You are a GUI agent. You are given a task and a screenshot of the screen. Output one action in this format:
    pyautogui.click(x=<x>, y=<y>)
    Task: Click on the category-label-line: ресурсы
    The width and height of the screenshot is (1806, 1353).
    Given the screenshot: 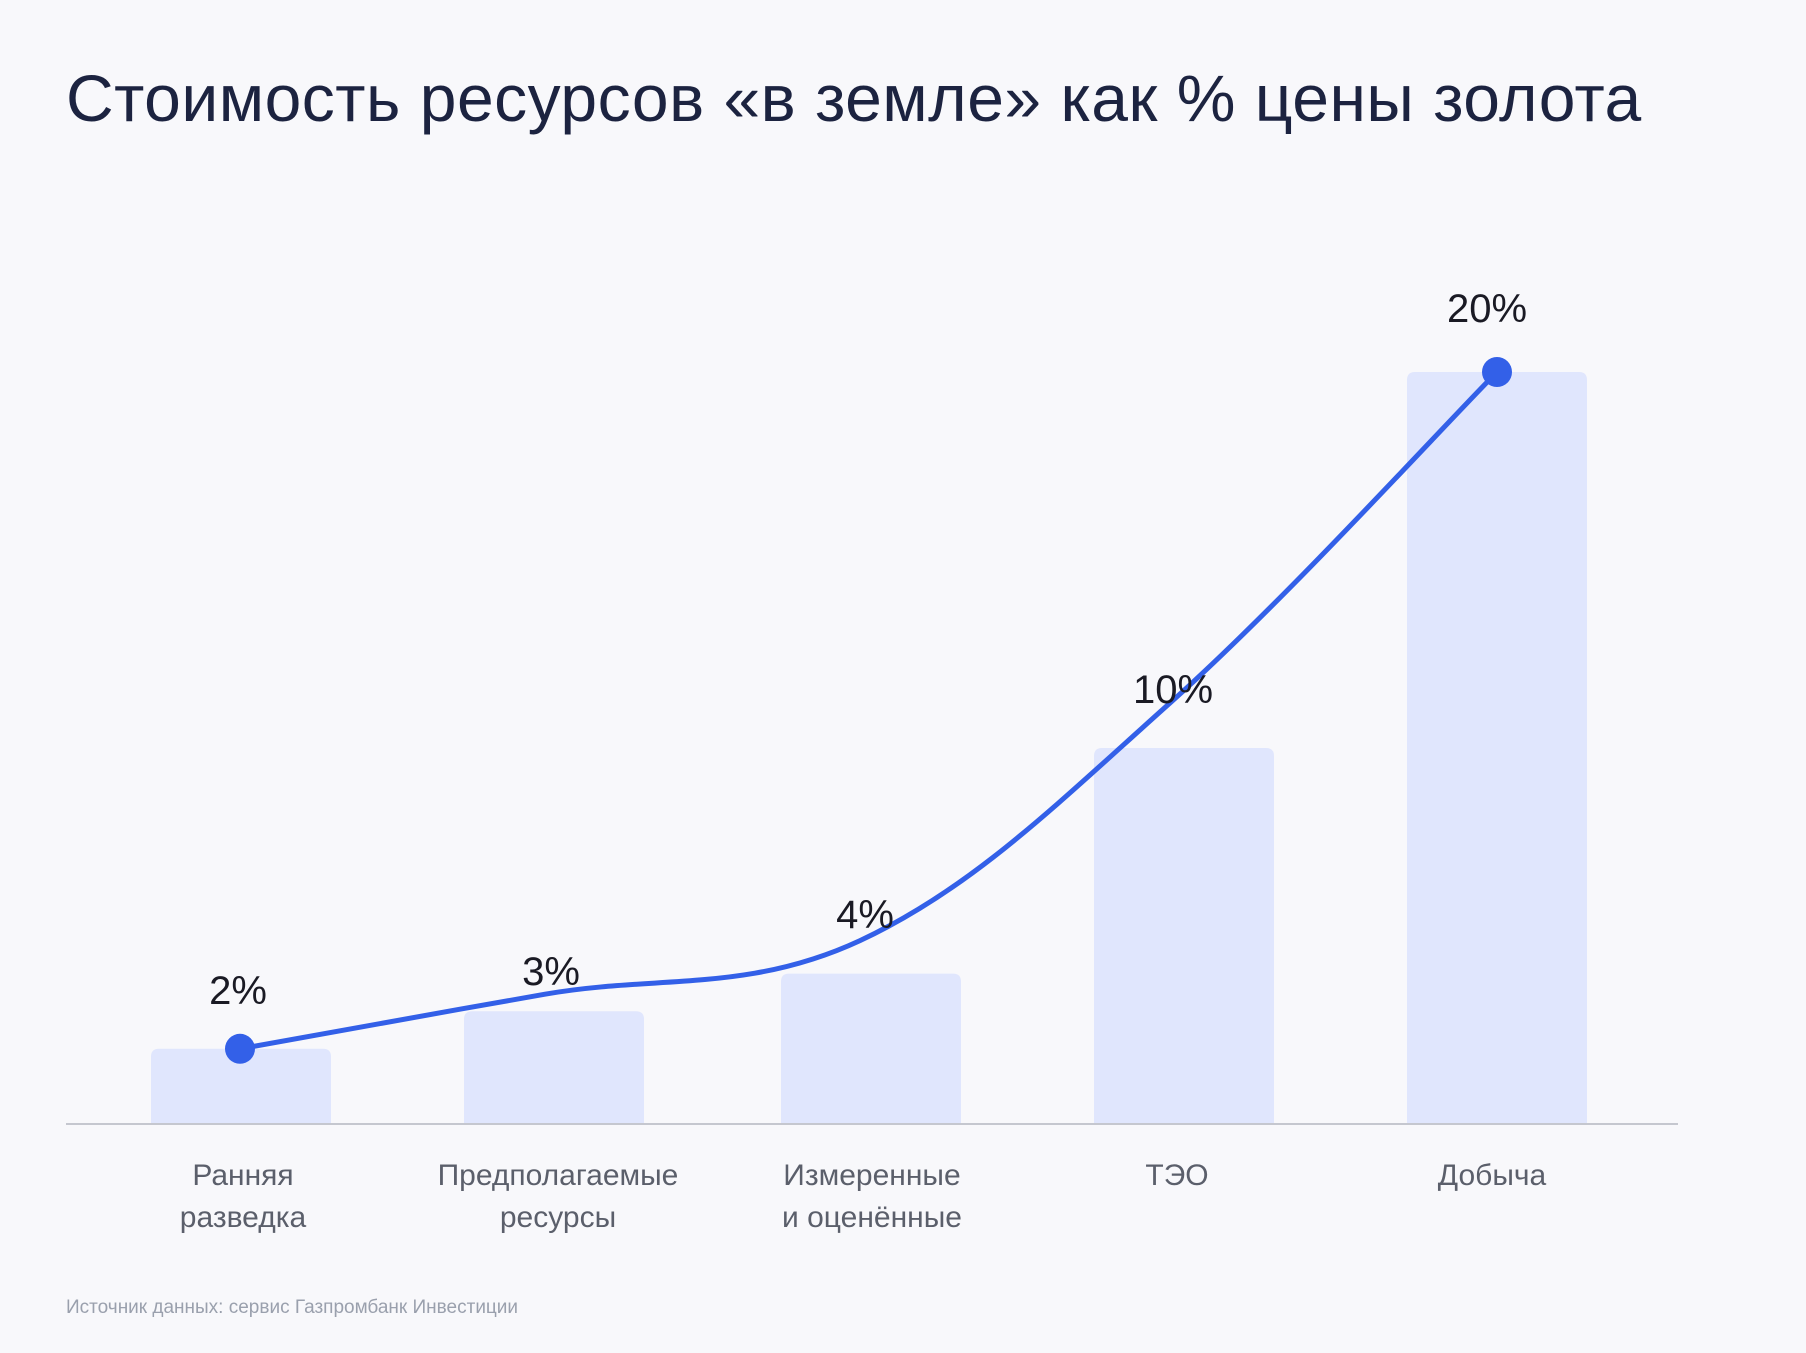 What is the action you would take?
    pyautogui.click(x=558, y=1217)
    